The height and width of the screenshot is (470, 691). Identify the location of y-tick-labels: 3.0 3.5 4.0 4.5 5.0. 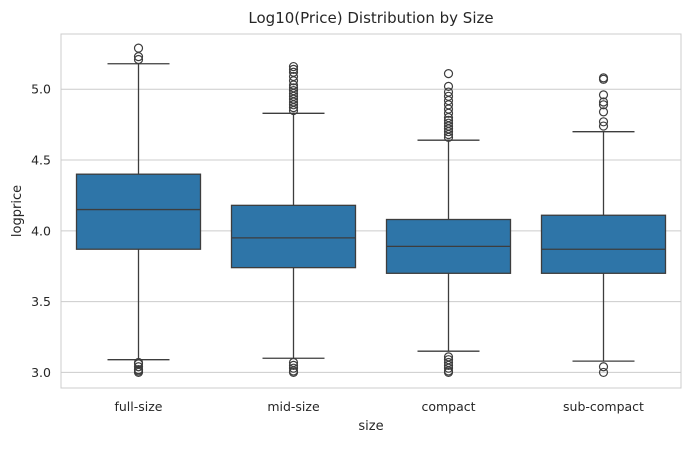
(41, 231).